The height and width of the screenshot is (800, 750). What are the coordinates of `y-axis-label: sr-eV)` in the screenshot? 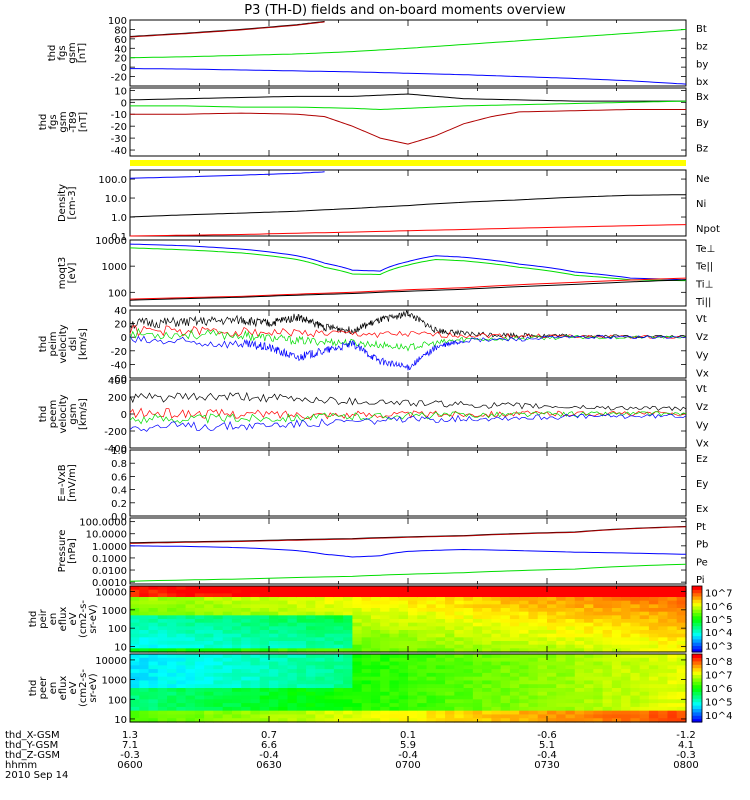 It's located at (93, 687).